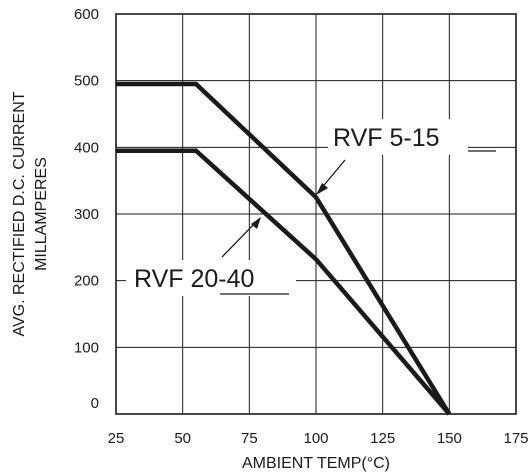 This screenshot has width=529, height=475. I want to click on x-tick-label: 150, so click(449, 438).